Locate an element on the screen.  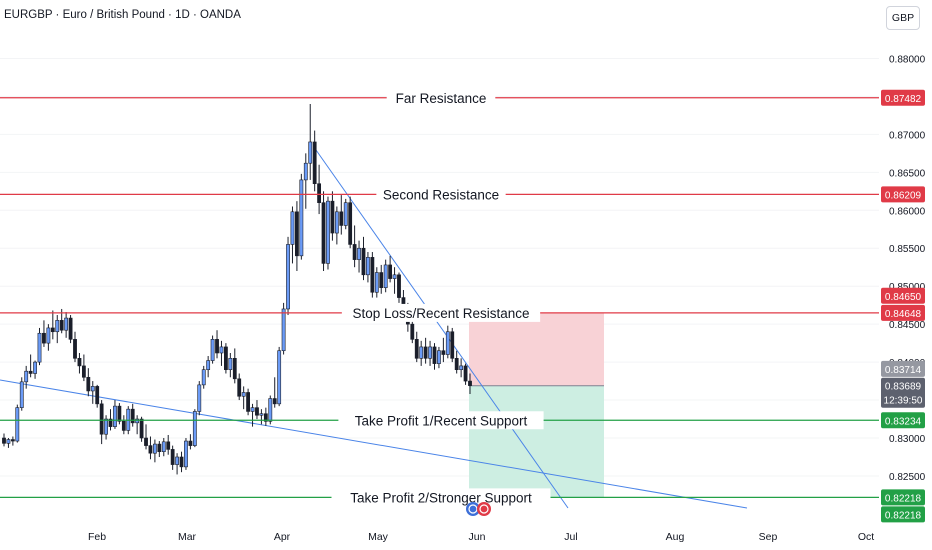
y-tick-label: 0.82500 is located at coordinates (907, 477).